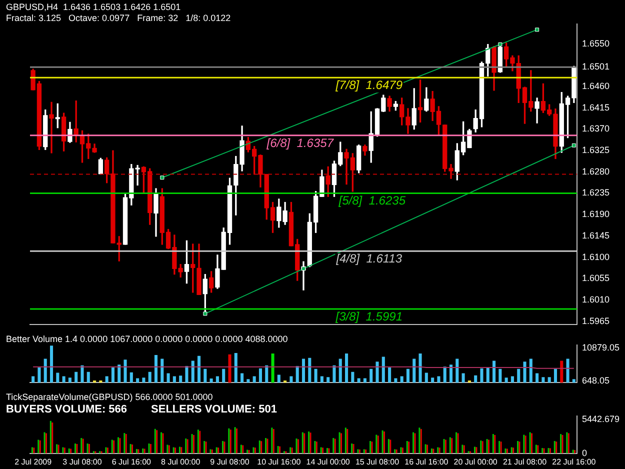  What do you see at coordinates (596, 235) in the screenshot?
I see `y-tick-label: 1.6145` at bounding box center [596, 235].